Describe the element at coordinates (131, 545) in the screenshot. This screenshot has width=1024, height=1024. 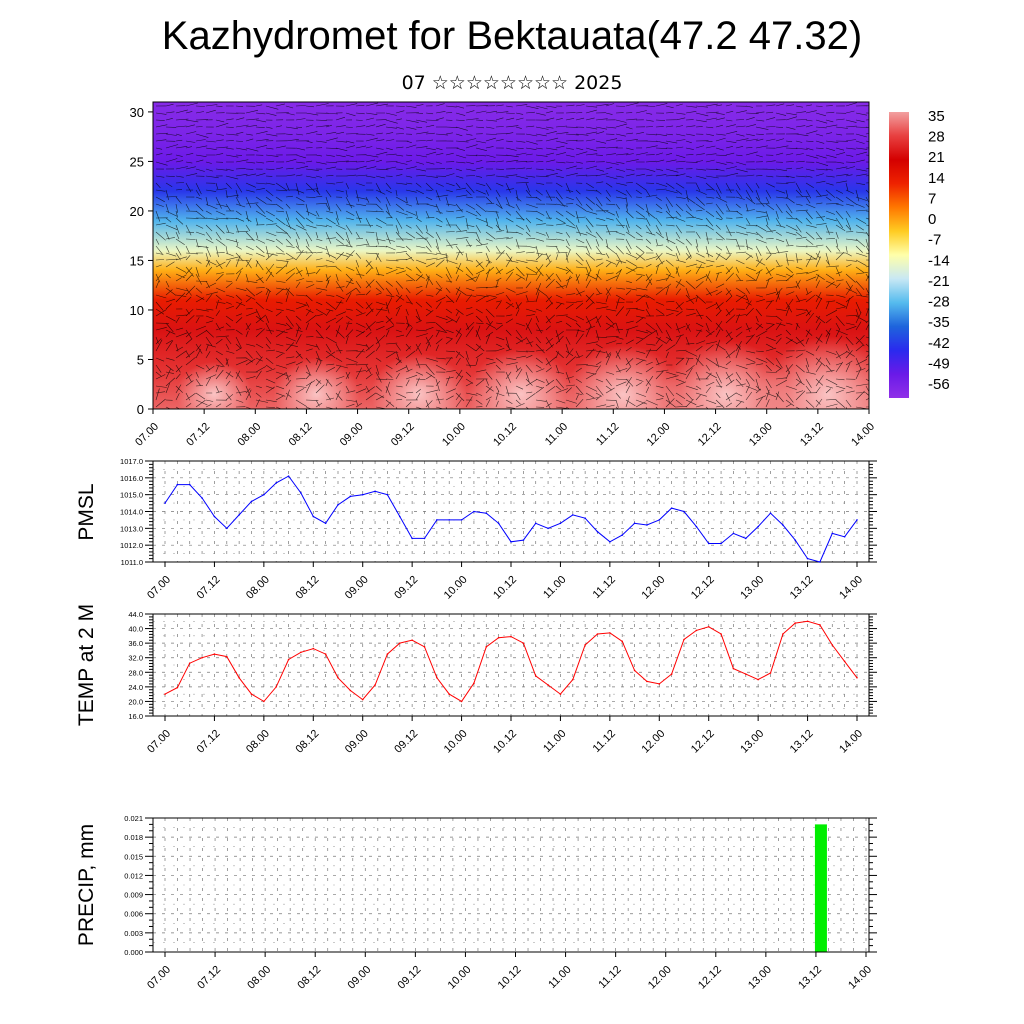
I see `y-tick-label: 1012.0` at that location.